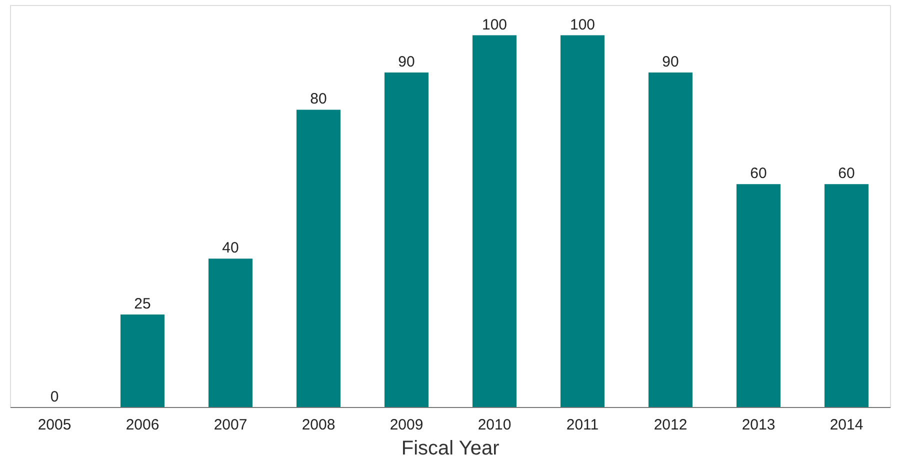 Image resolution: width=904 pixels, height=466 pixels. What do you see at coordinates (759, 425) in the screenshot?
I see `x-tick-label: 2013` at bounding box center [759, 425].